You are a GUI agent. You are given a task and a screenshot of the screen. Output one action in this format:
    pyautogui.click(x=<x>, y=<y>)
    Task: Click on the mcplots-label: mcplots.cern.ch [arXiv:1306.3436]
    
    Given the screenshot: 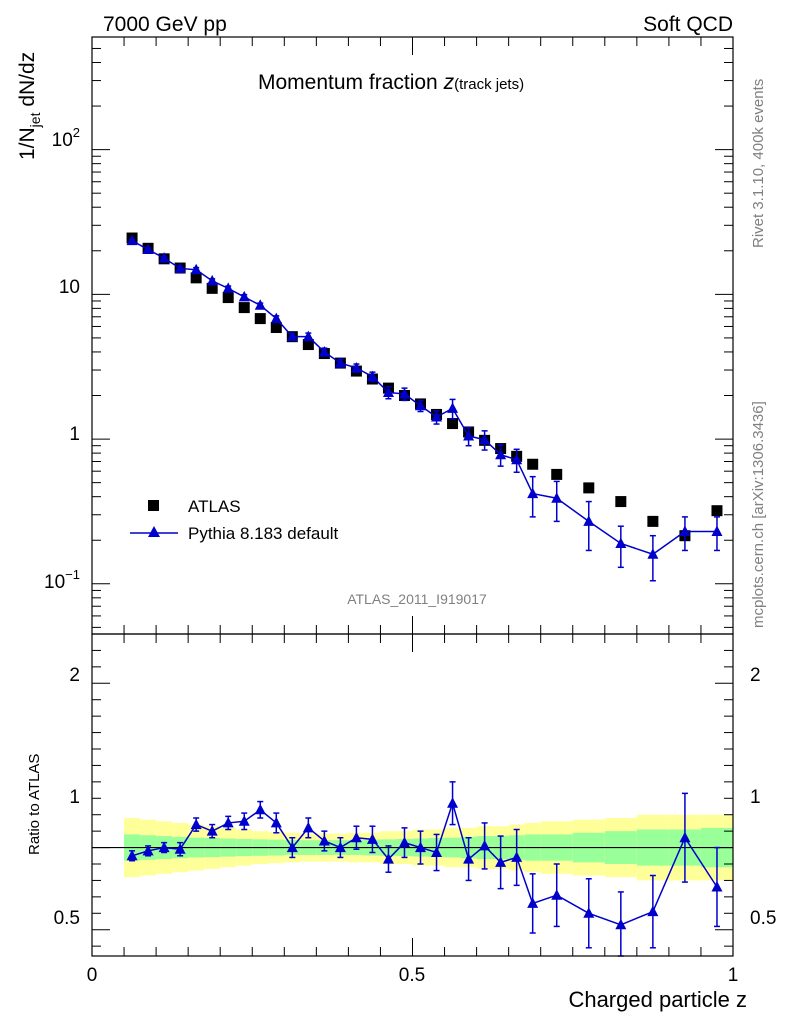 What is the action you would take?
    pyautogui.click(x=758, y=514)
    